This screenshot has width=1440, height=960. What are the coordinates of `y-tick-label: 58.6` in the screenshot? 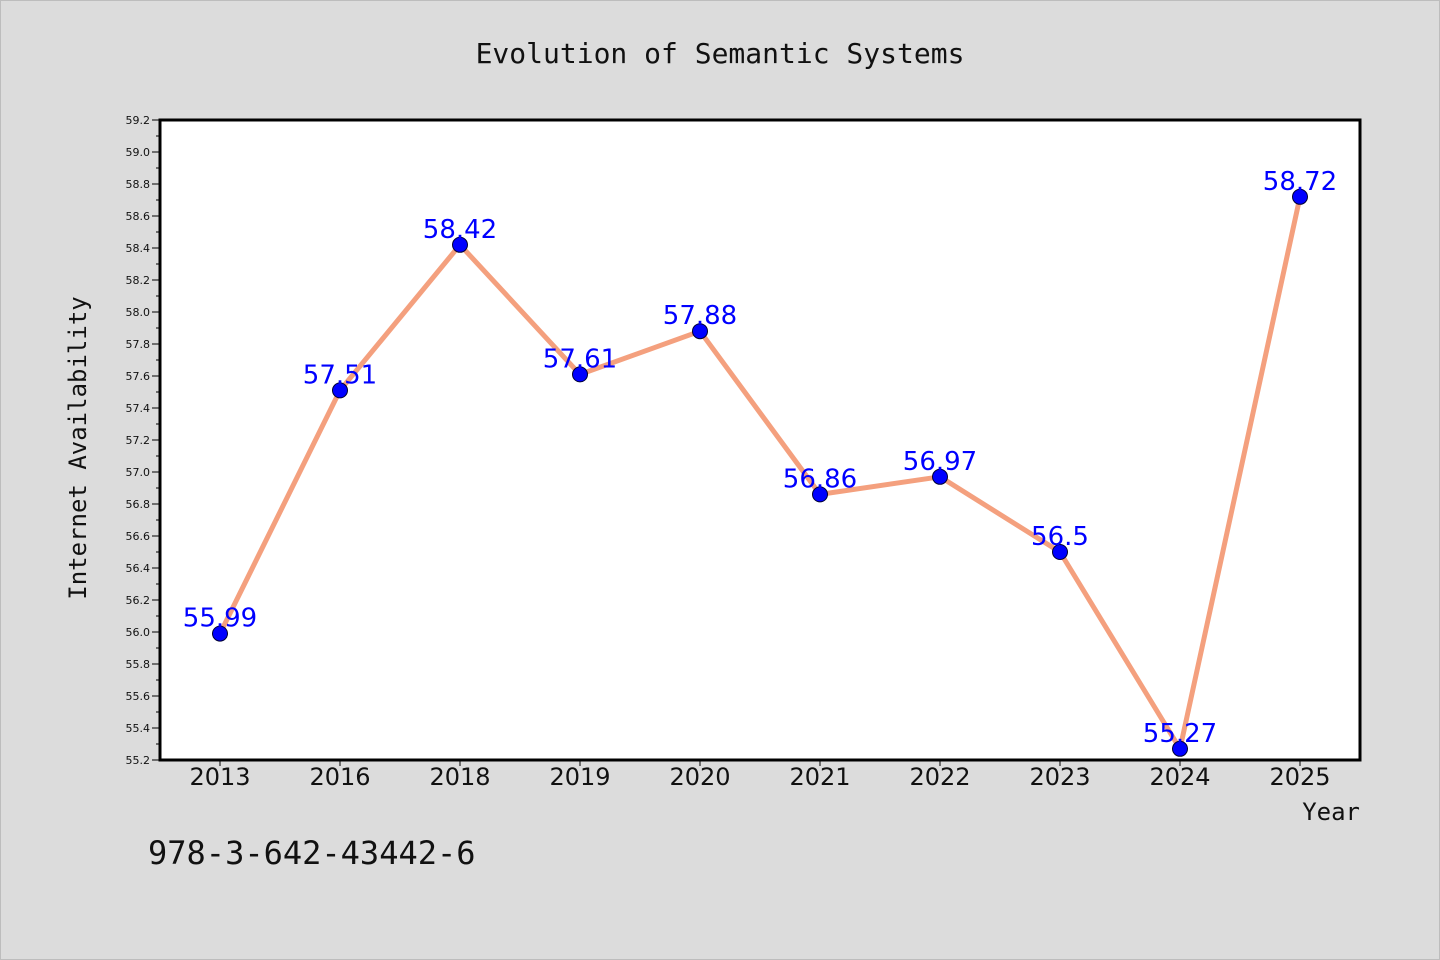 It's located at (138, 216).